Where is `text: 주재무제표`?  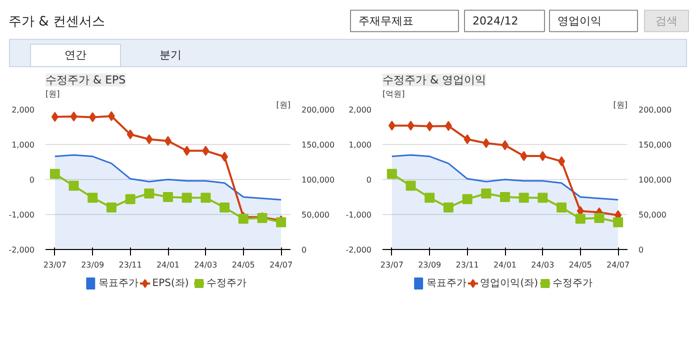
text: 주재무제표 is located at coordinates (386, 21).